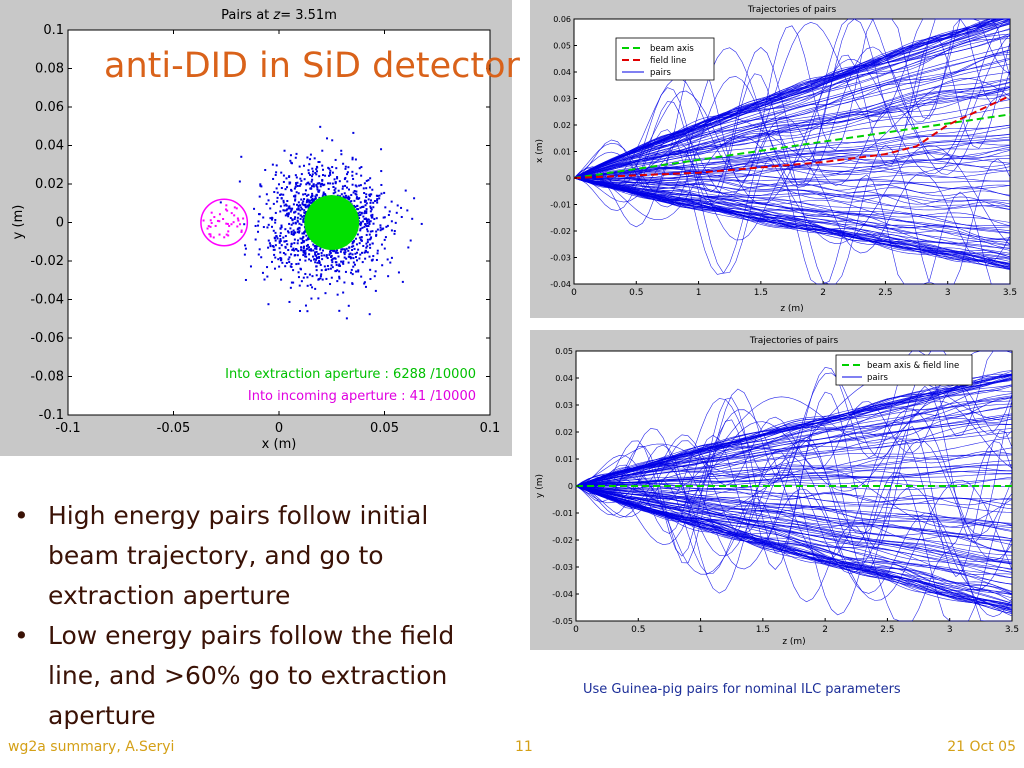  Describe the element at coordinates (950, 630) in the screenshot. I see `traj-xtick-label: 3` at that location.